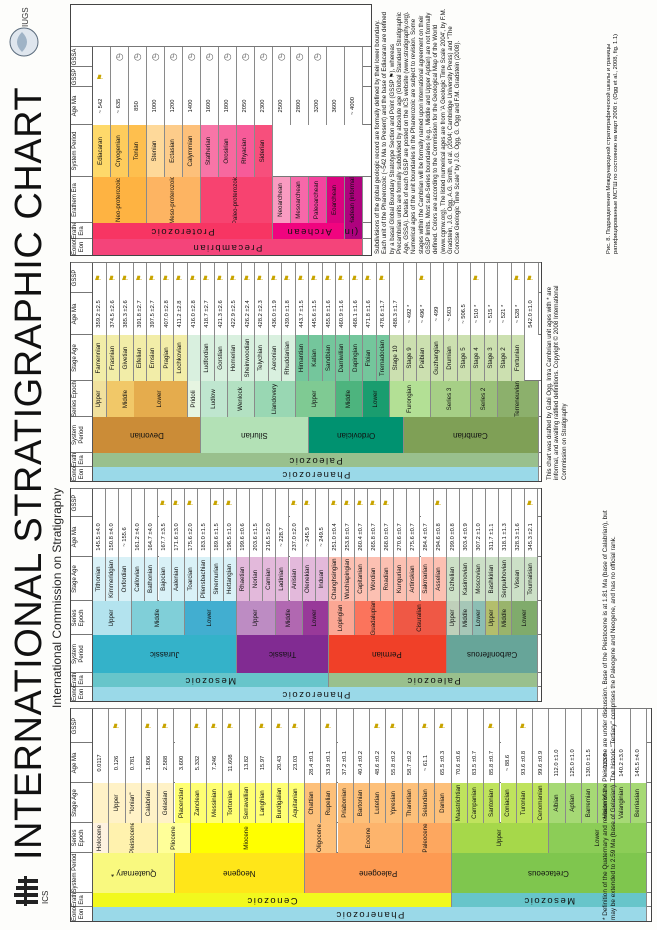 This screenshot has height=930, width=657. What do you see at coordinates (166, 763) in the screenshot?
I see `age-value: 2.588` at bounding box center [166, 763].